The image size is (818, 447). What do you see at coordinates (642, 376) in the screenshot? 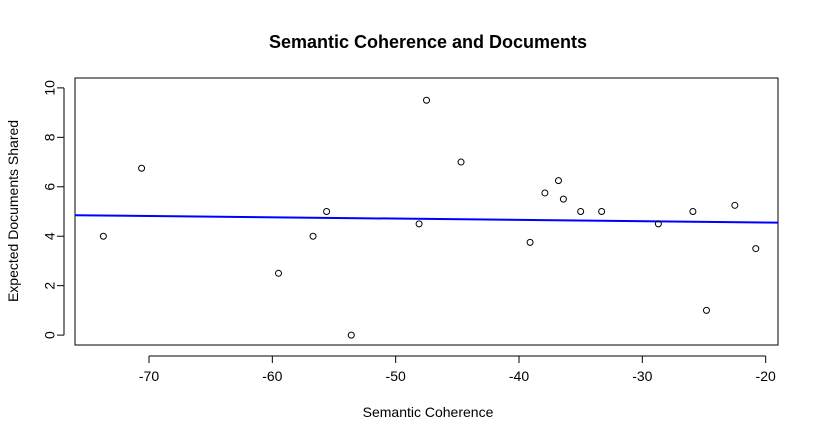
I see `x-tick-label: -30` at bounding box center [642, 376].